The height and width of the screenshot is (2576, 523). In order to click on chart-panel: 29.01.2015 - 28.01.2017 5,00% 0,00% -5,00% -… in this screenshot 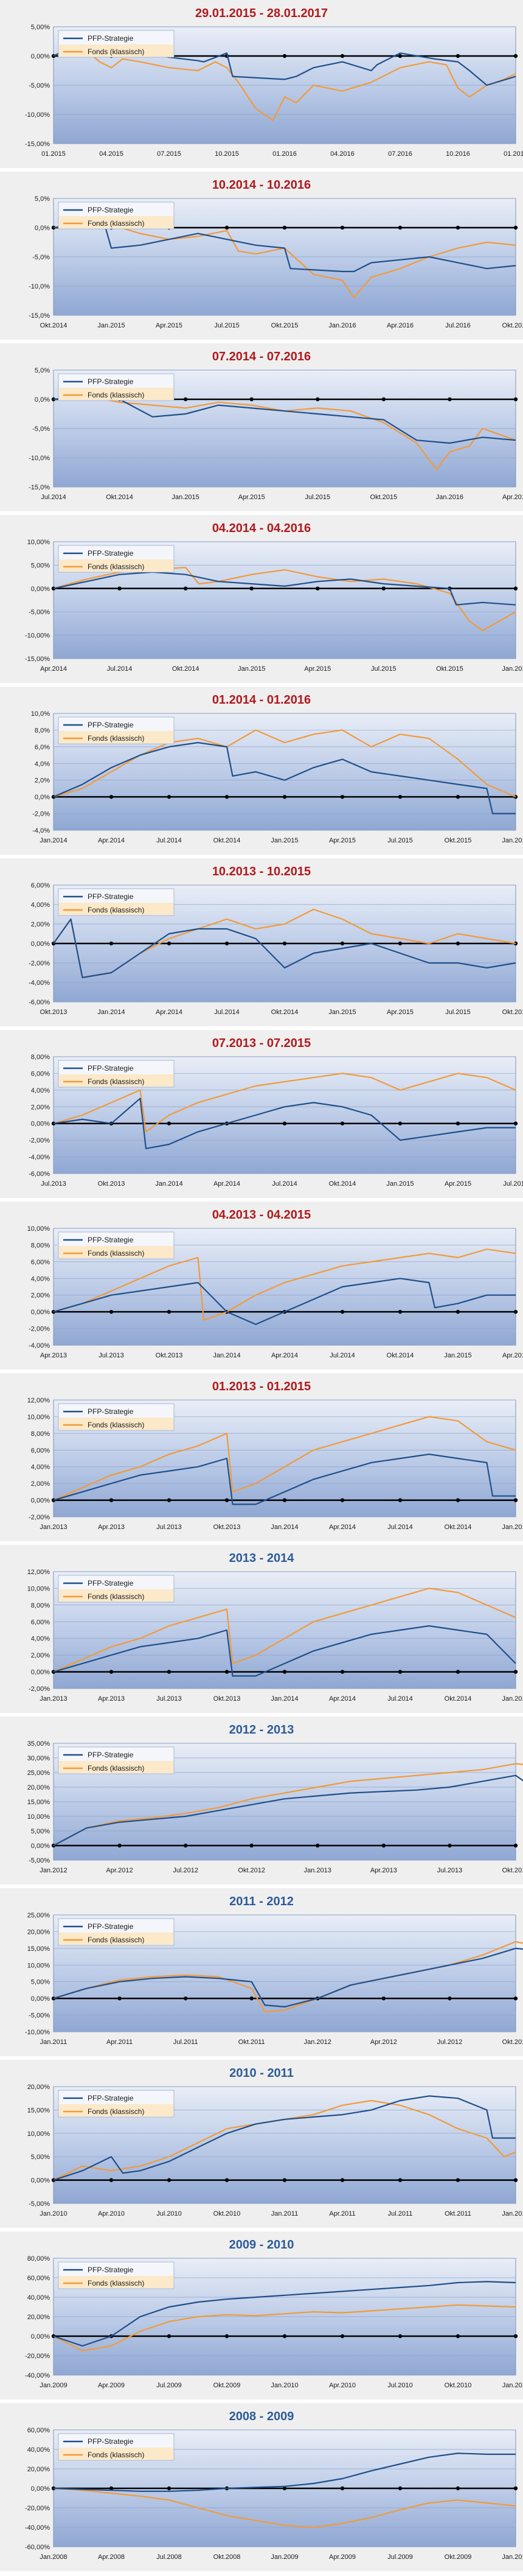, I will do `click(261, 84)`.